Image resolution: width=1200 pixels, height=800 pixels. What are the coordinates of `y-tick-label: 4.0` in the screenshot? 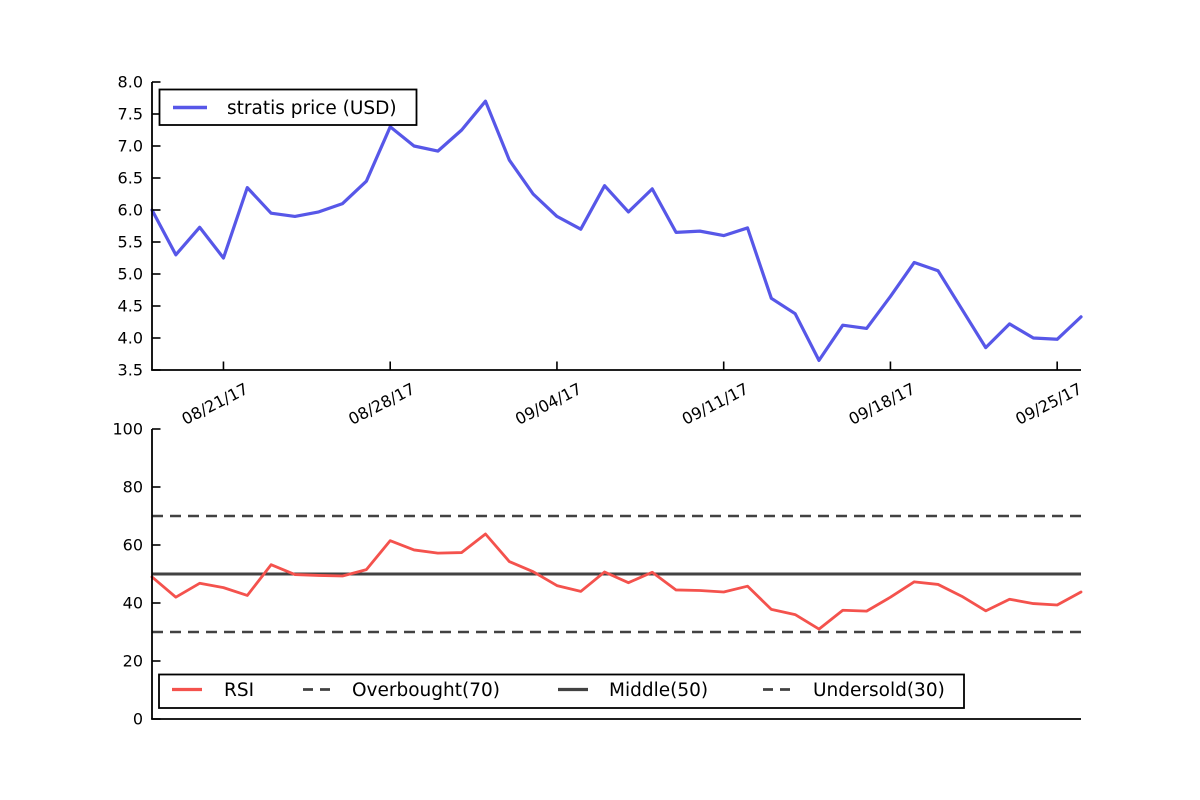 It's located at (130, 338).